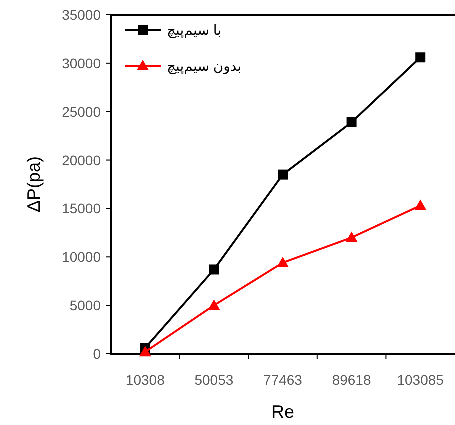 The height and width of the screenshot is (425, 455). What do you see at coordinates (283, 380) in the screenshot?
I see `x-tick-label: 77463` at bounding box center [283, 380].